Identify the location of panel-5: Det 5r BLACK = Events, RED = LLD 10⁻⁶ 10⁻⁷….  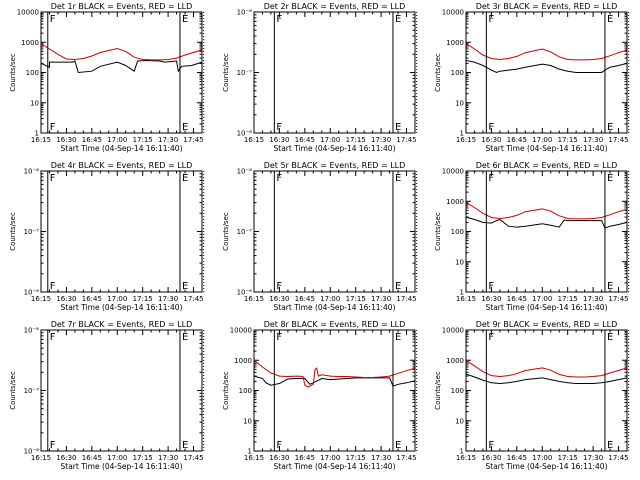
(320, 236).